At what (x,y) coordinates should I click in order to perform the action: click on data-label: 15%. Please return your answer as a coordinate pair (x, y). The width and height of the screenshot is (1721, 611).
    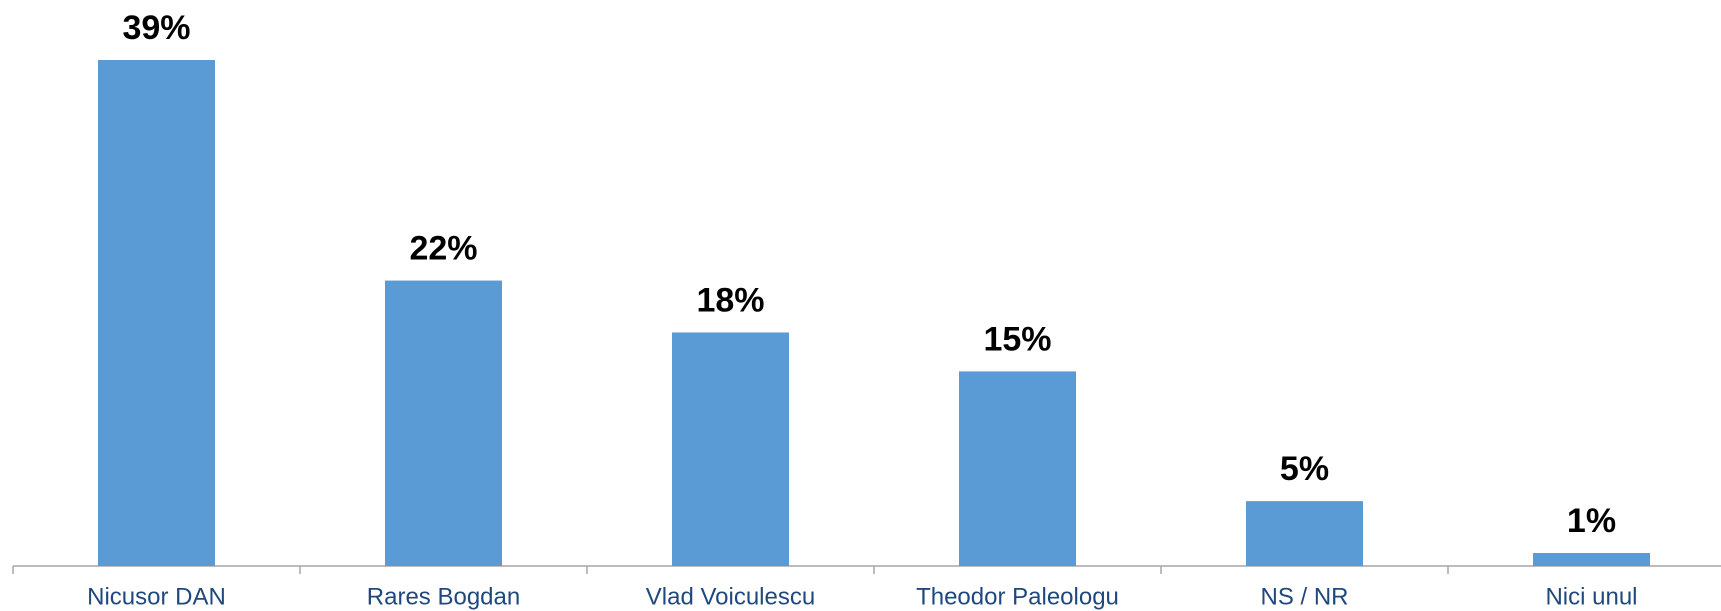
    Looking at the image, I should click on (1017, 339).